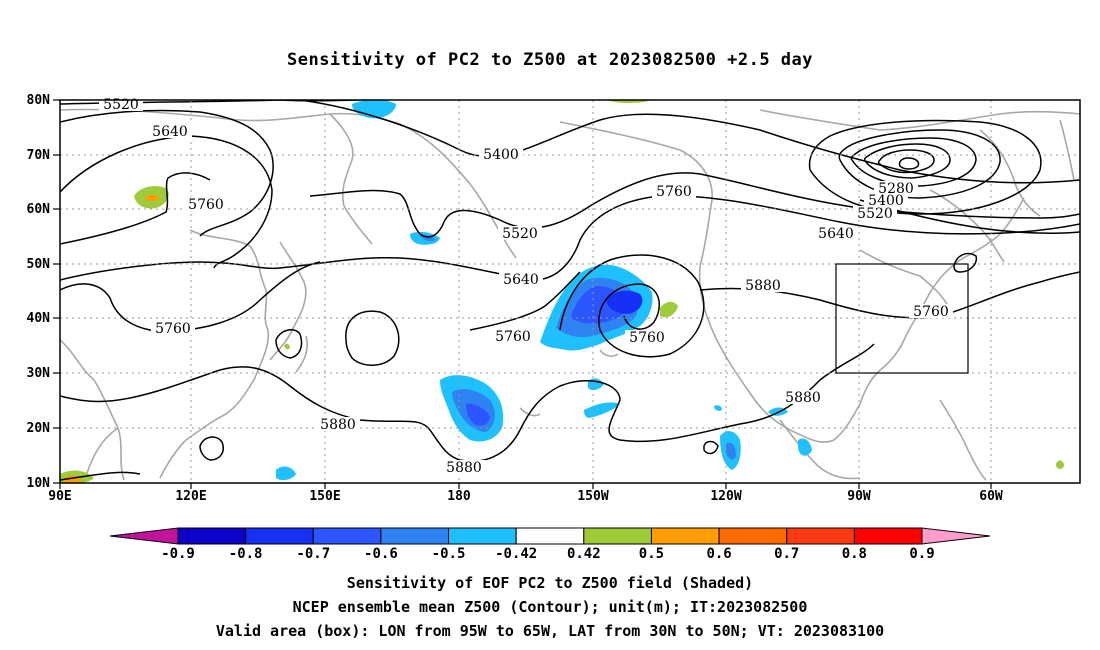 This screenshot has height=650, width=1100. Describe the element at coordinates (786, 554) in the screenshot. I see `colorbar-tick-label: 0.7` at that location.